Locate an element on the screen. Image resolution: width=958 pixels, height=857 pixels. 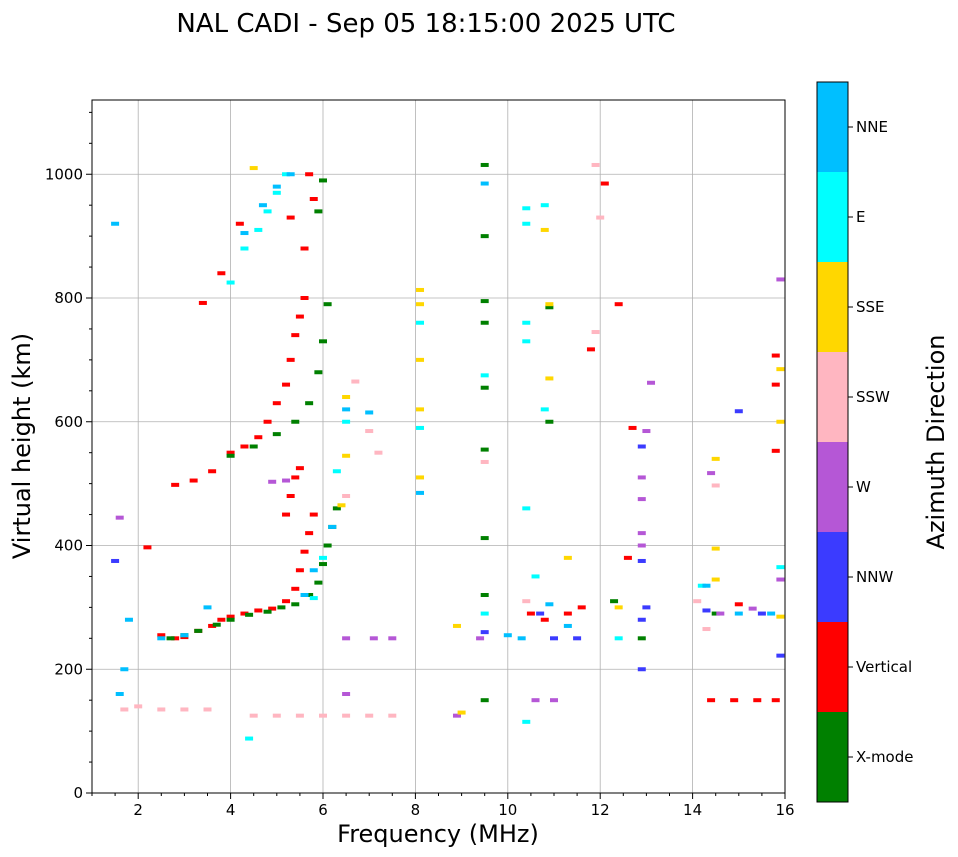
y-tick-label: 600 is located at coordinates (68, 422).